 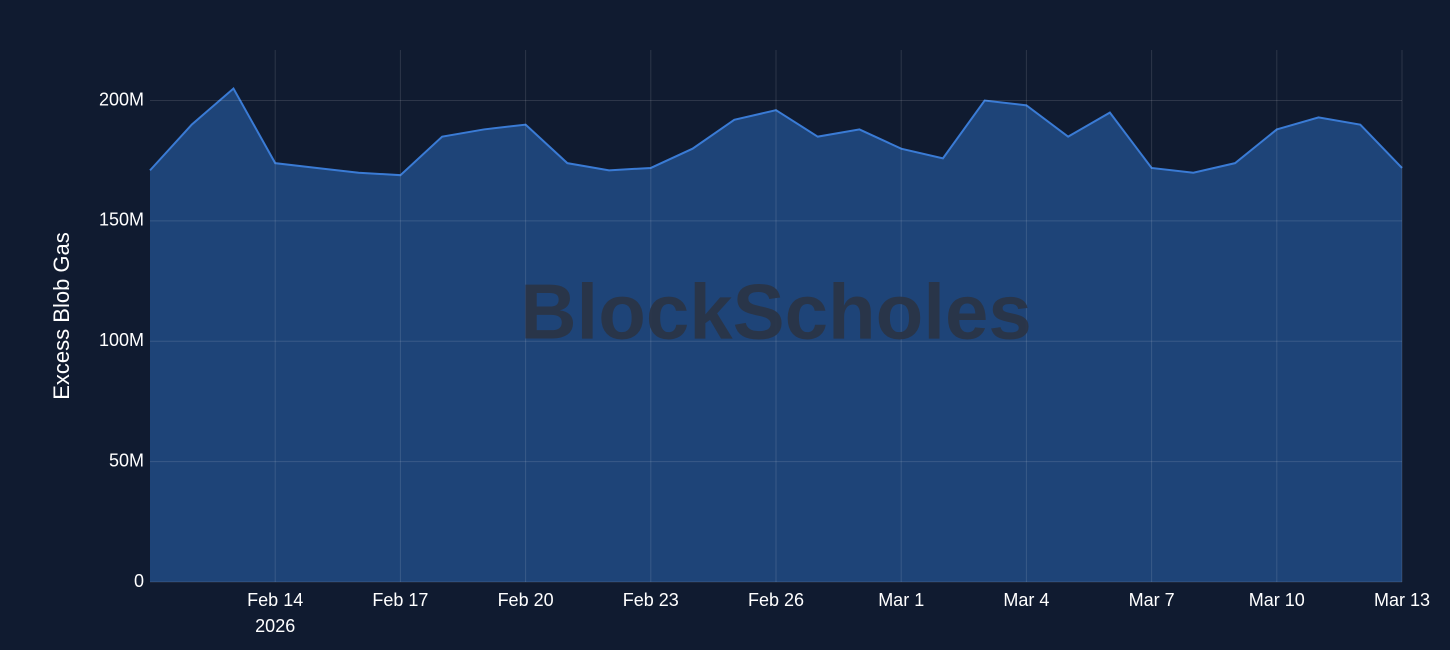 What do you see at coordinates (526, 600) in the screenshot?
I see `x-tick-label: Feb 20` at bounding box center [526, 600].